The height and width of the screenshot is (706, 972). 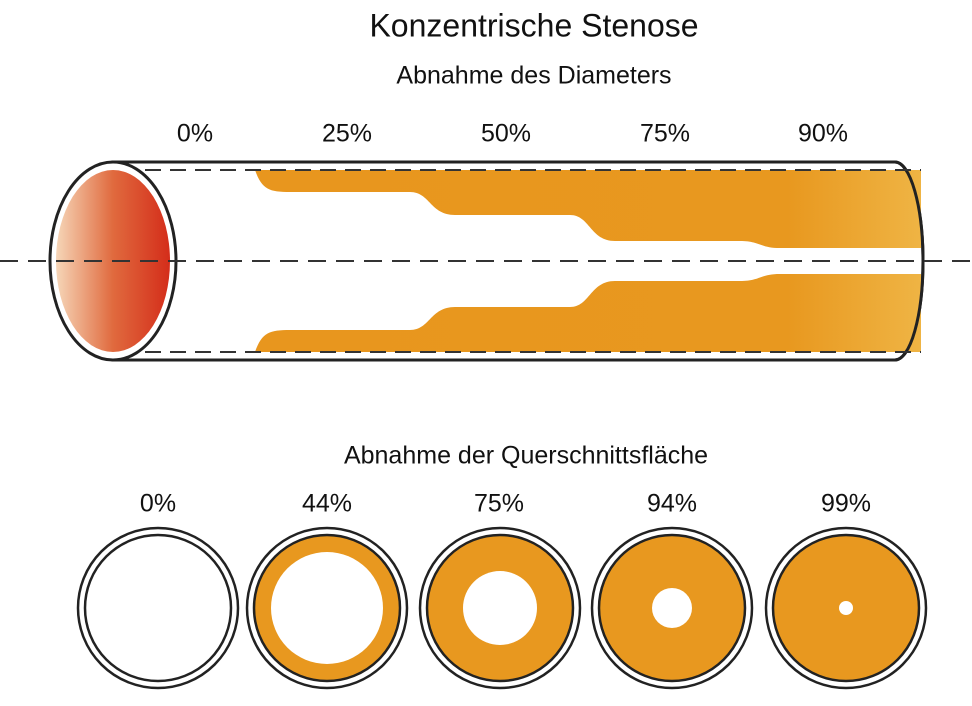 I want to click on label: 25%, so click(x=347, y=134).